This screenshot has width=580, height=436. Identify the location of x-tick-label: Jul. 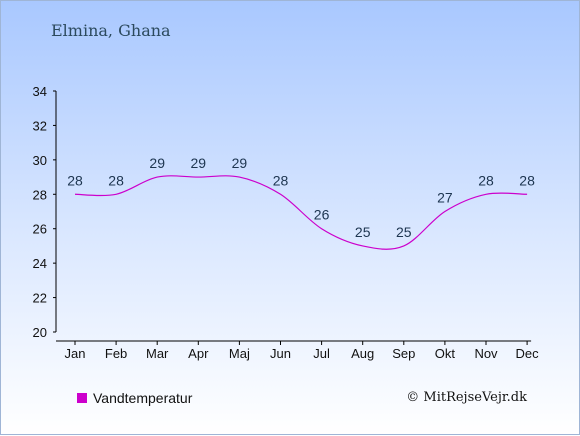
(321, 353).